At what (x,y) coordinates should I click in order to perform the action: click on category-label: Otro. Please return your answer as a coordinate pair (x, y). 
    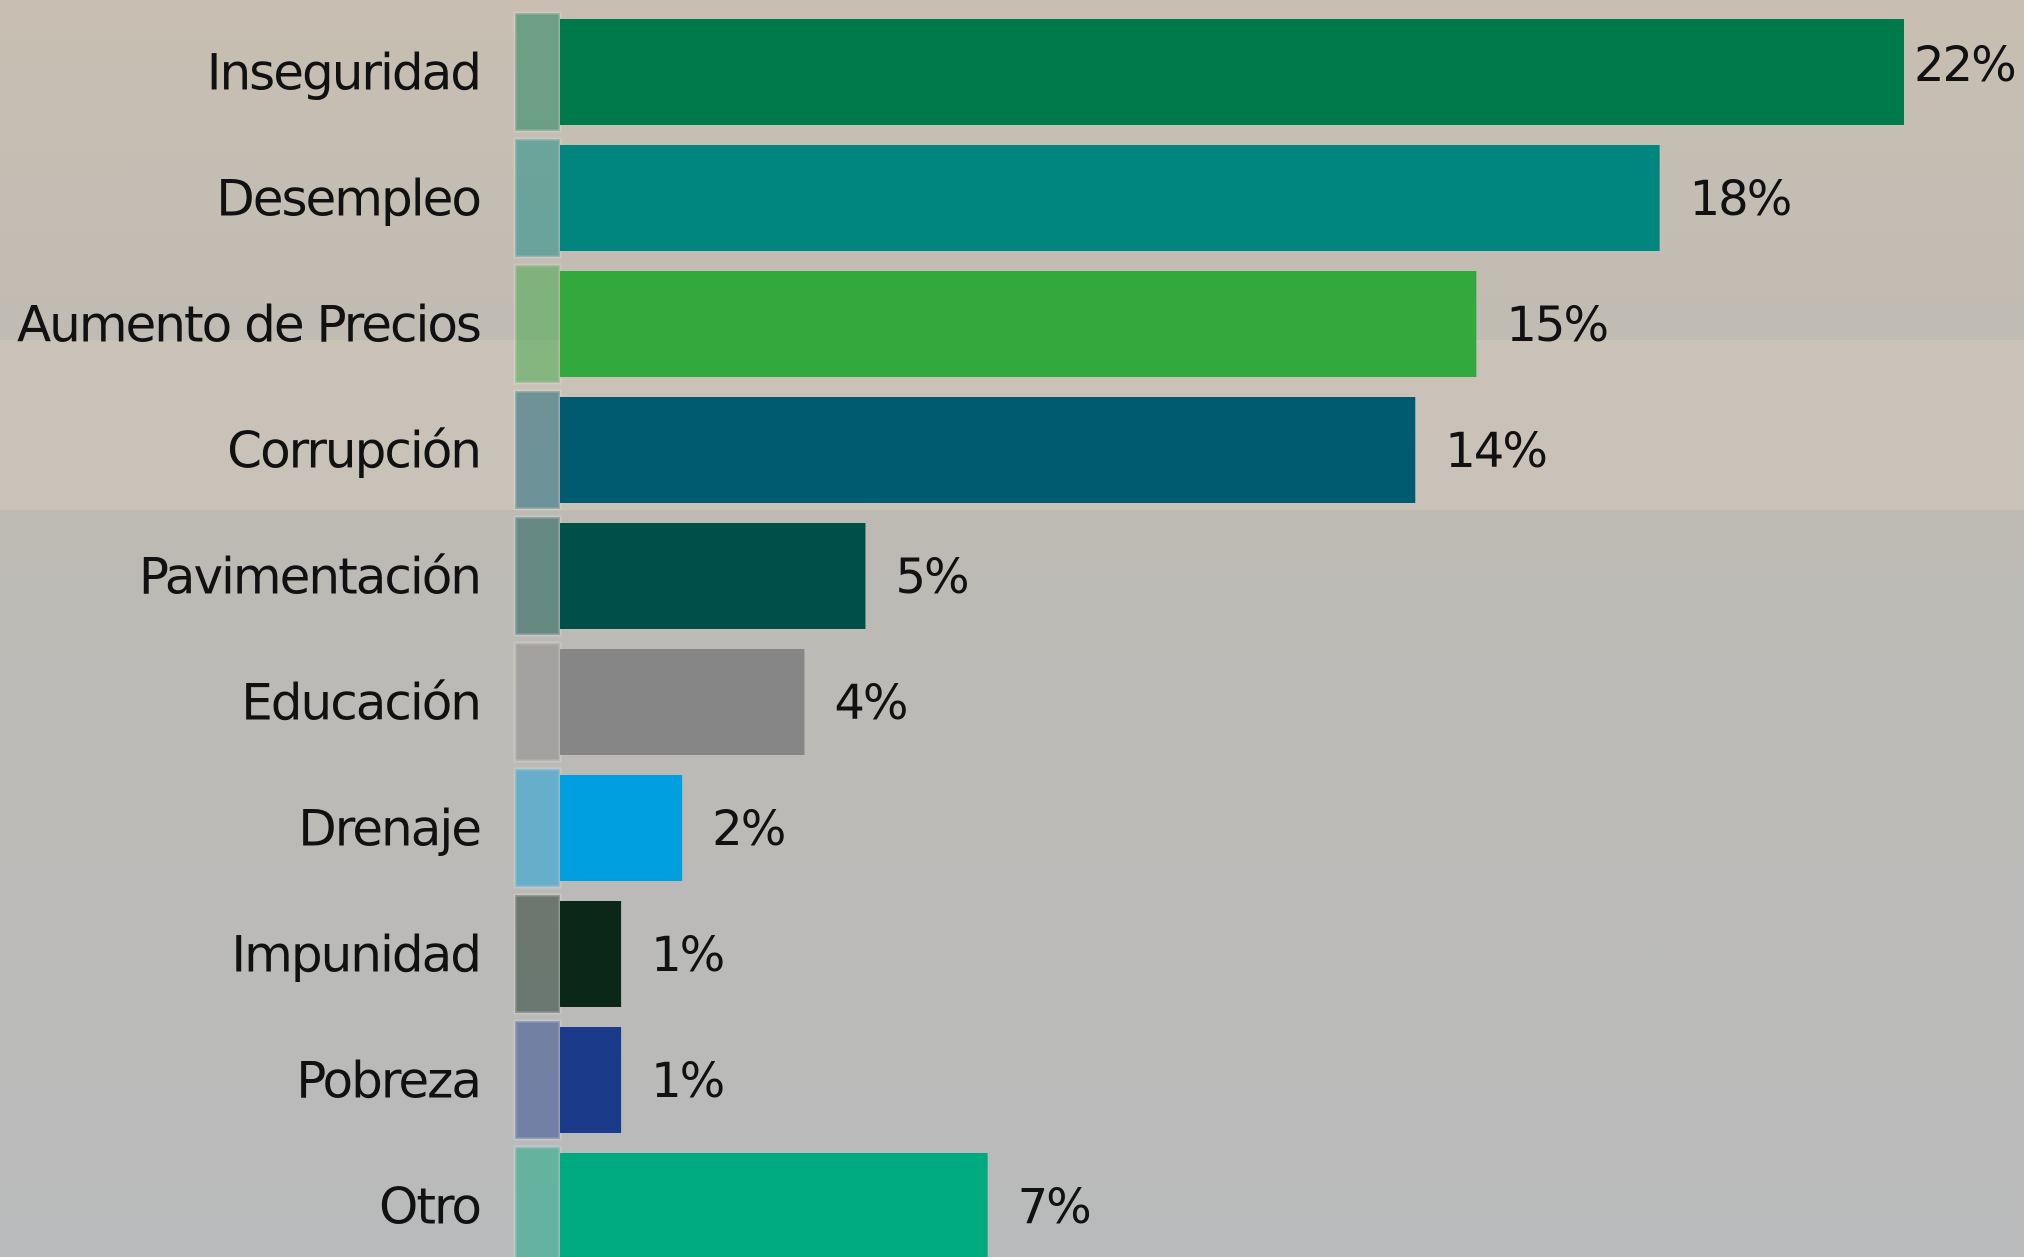
    Looking at the image, I should click on (429, 1207).